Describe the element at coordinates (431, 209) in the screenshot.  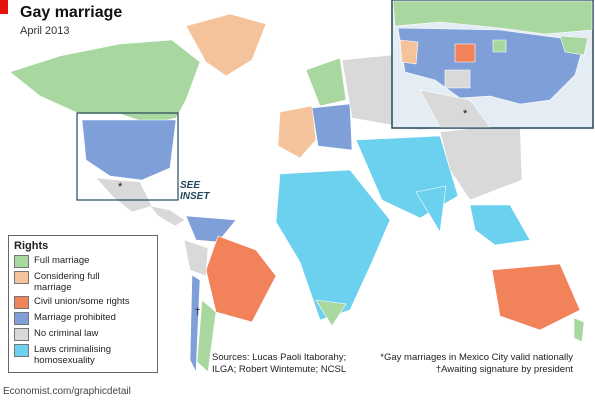
I see `india` at that location.